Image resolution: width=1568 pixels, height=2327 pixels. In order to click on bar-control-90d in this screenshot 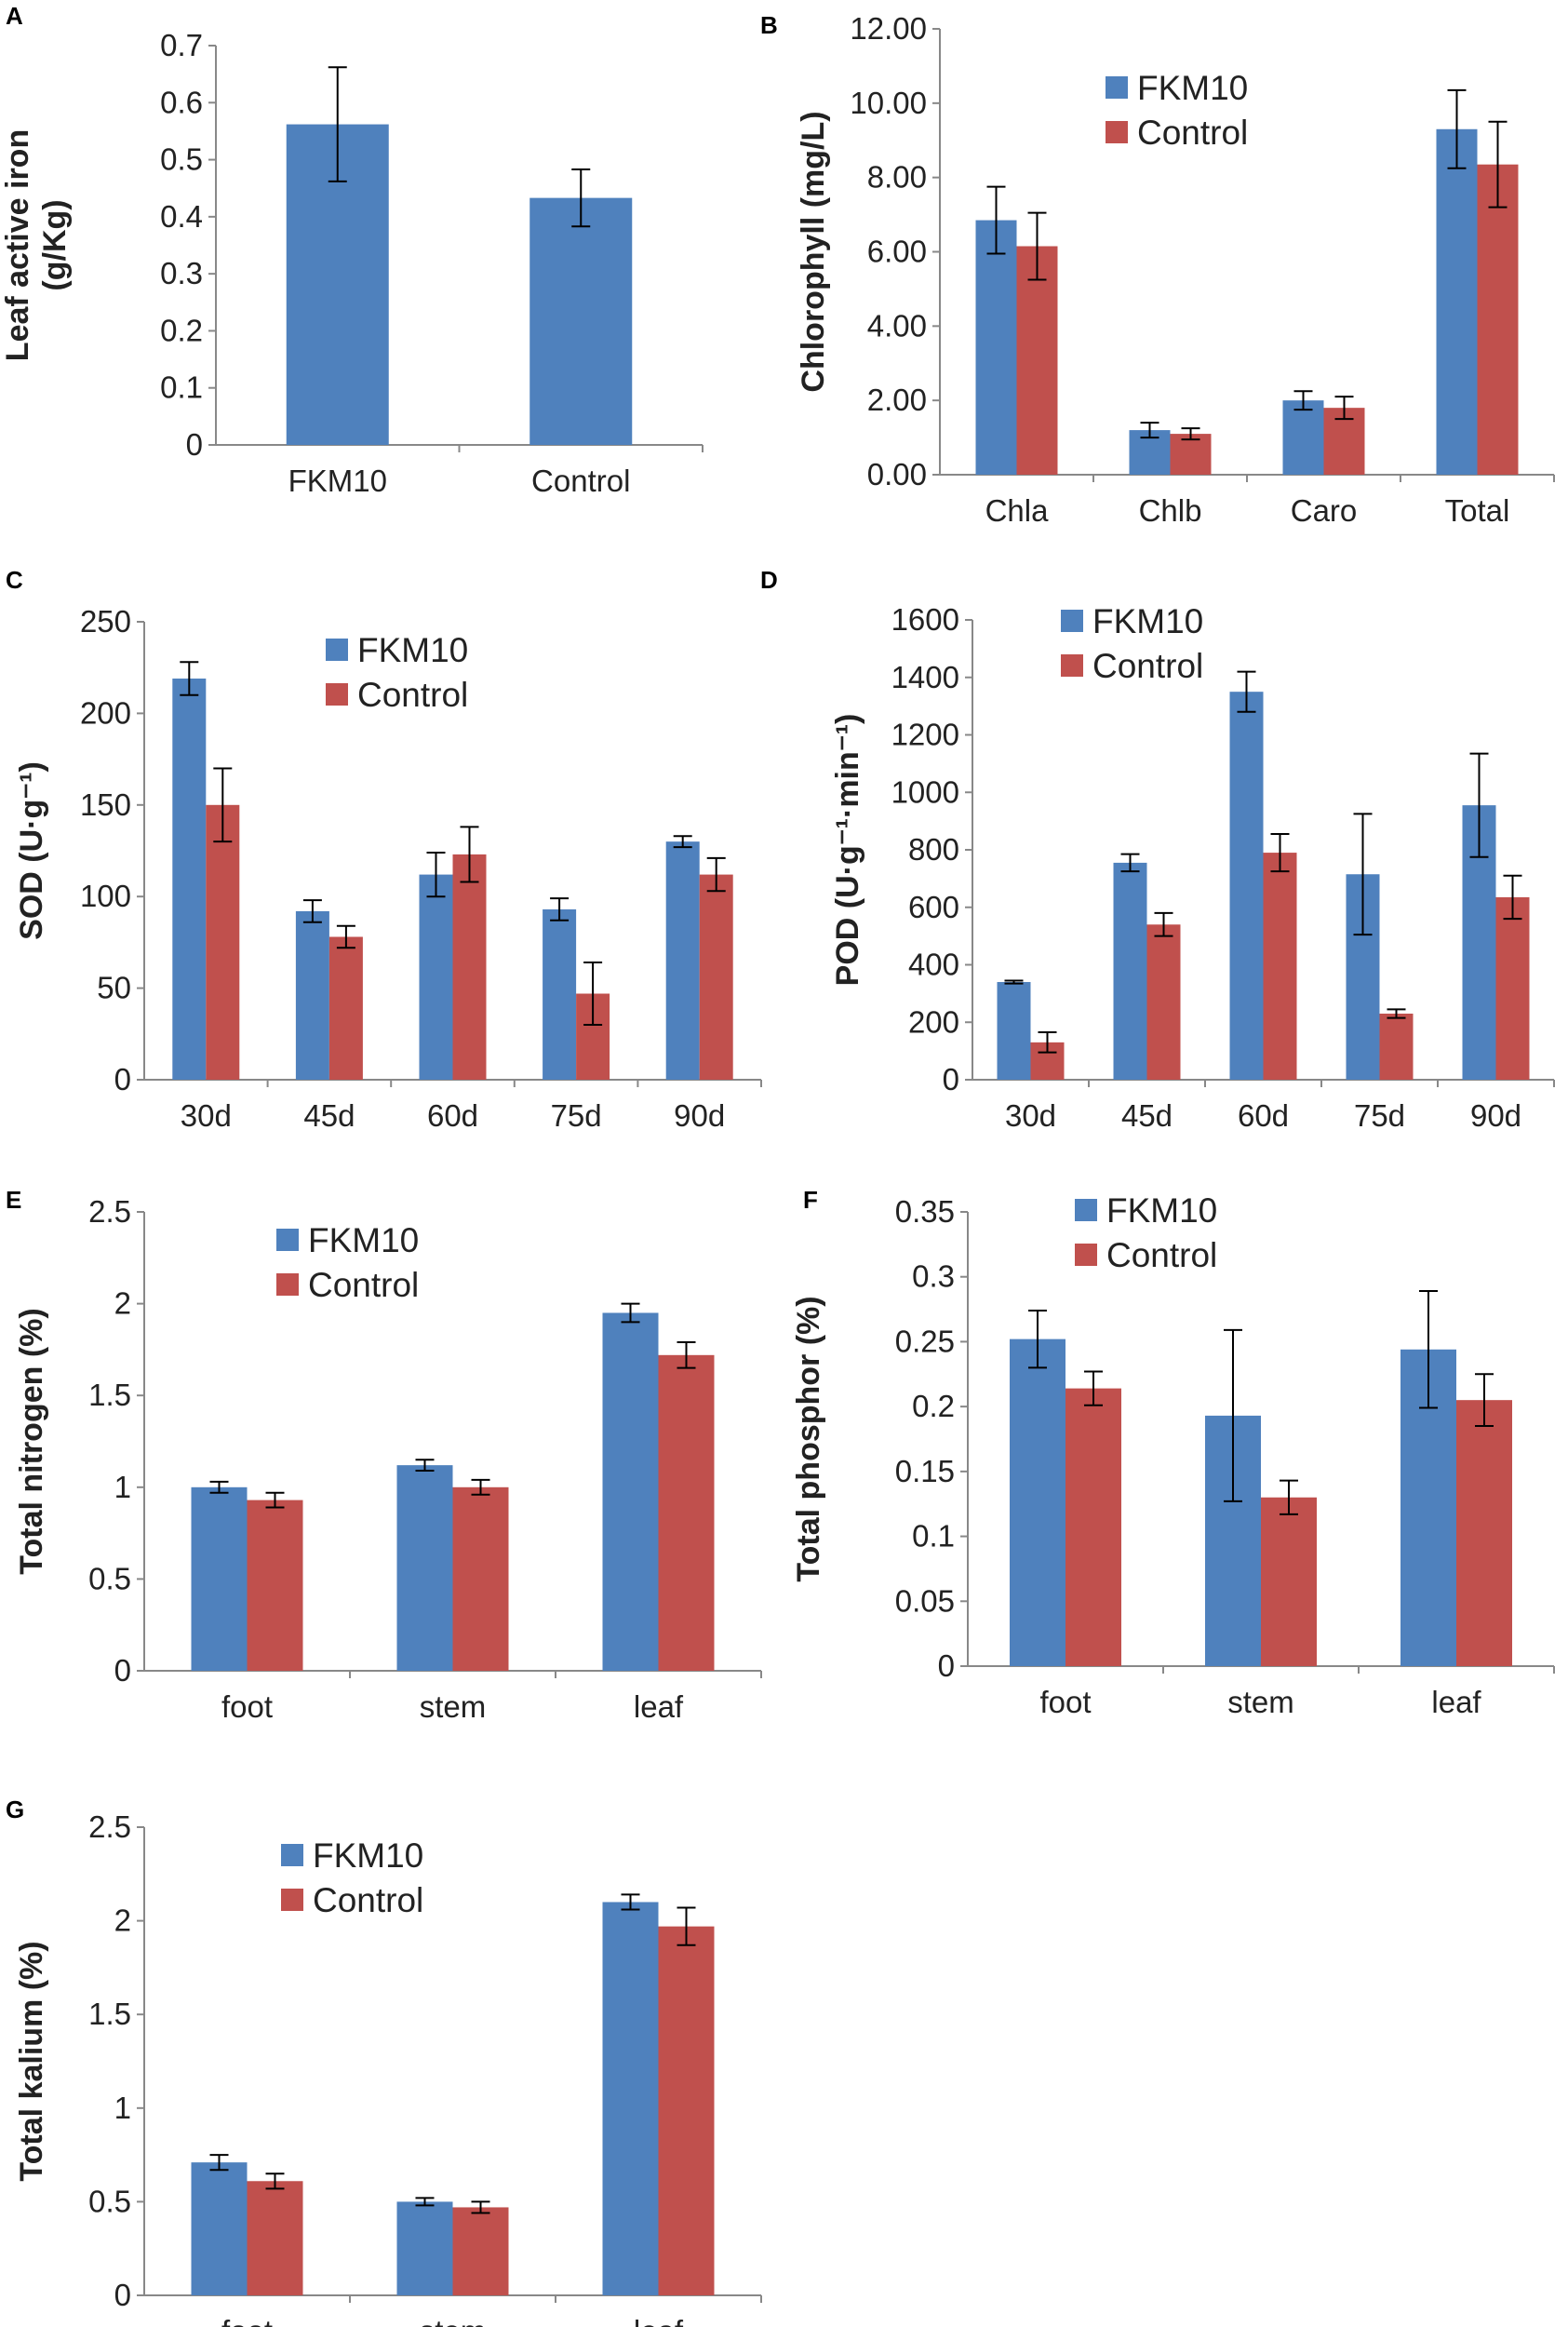, I will do `click(1512, 988)`.